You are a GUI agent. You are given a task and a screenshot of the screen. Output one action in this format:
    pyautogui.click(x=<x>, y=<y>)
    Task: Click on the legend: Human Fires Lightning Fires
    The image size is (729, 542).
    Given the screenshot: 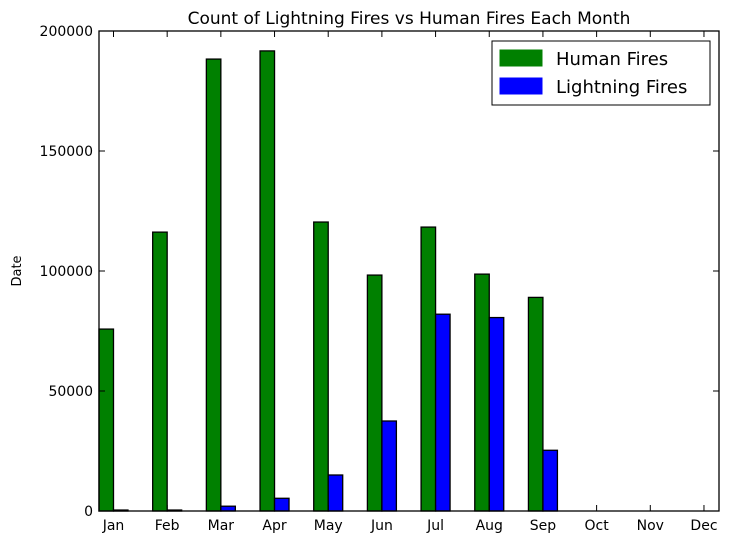 What is the action you would take?
    pyautogui.click(x=601, y=73)
    